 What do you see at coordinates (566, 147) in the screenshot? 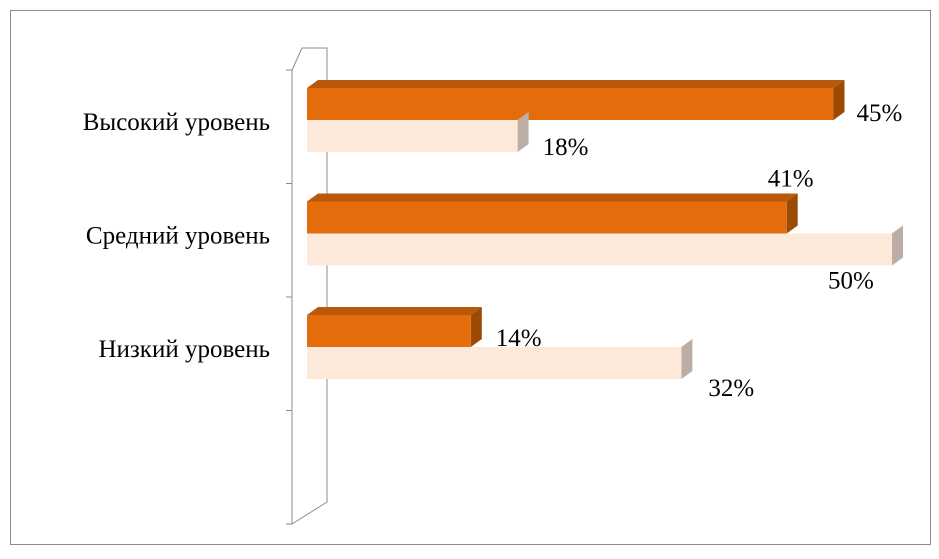
I see `data-label: 18%` at bounding box center [566, 147].